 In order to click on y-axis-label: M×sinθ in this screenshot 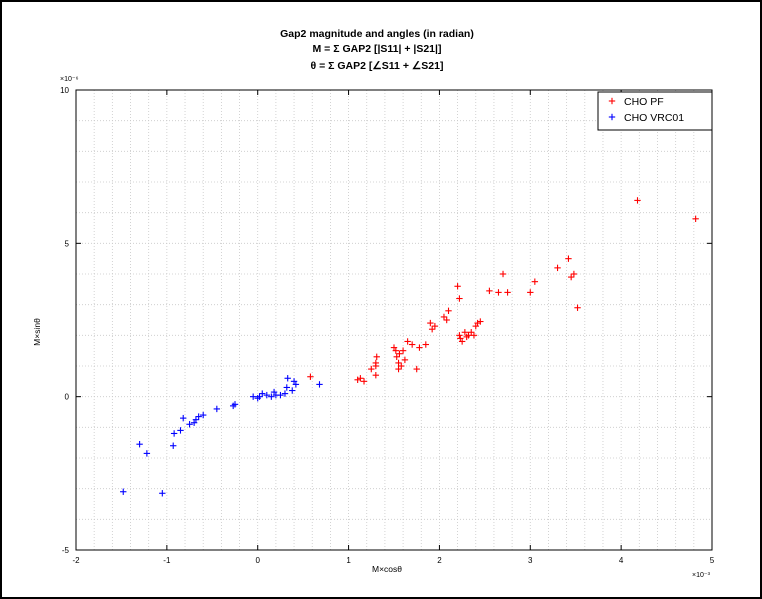, I will do `click(37, 332)`.